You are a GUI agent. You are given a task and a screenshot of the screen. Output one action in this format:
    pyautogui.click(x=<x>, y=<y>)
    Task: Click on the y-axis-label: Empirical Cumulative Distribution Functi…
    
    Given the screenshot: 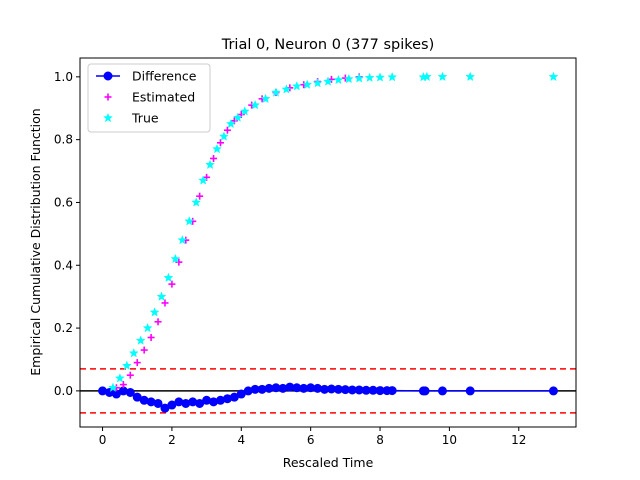 What is the action you would take?
    pyautogui.click(x=35, y=241)
    